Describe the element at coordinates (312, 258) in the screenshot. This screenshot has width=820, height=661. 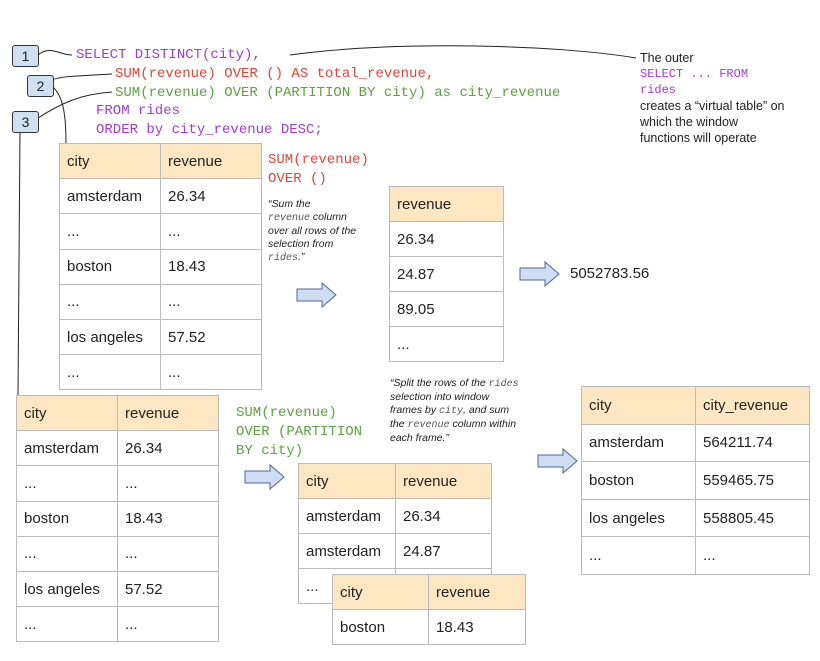
I see `annotation-line: rides.”` at that location.